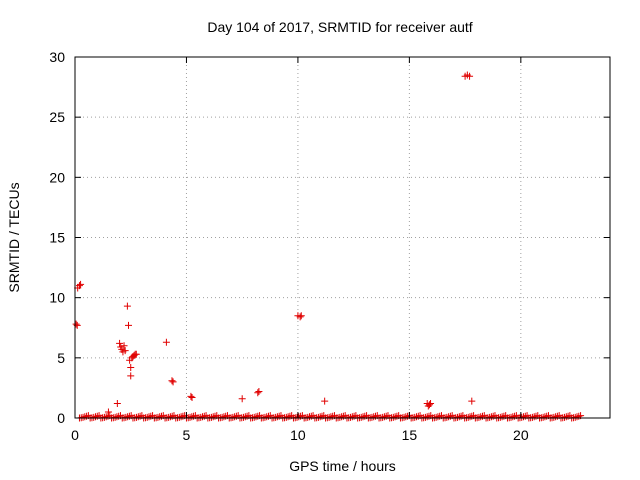 The height and width of the screenshot is (480, 640). I want to click on x-tick-label: 5, so click(187, 435).